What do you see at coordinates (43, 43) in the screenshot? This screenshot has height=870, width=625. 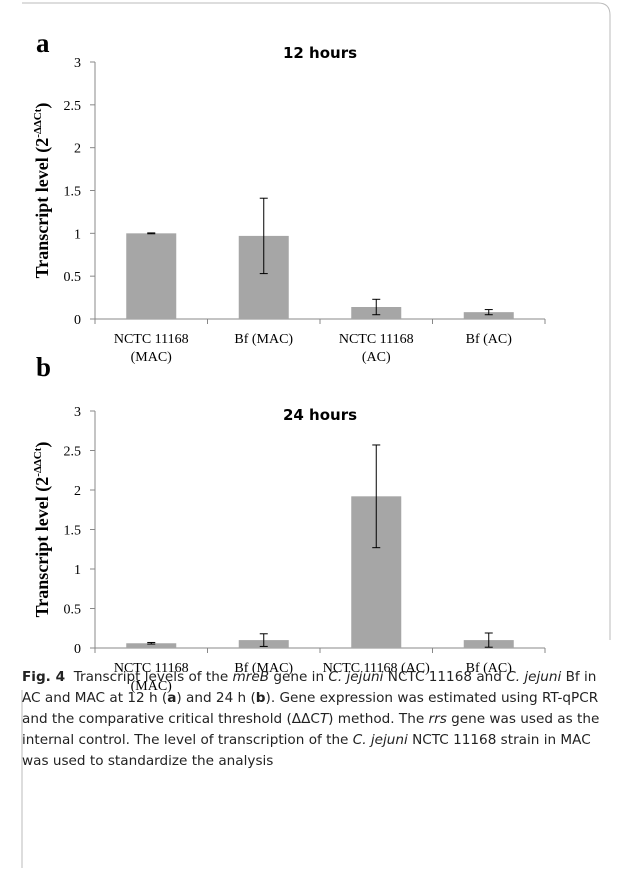 I see `panel-label: a` at bounding box center [43, 43].